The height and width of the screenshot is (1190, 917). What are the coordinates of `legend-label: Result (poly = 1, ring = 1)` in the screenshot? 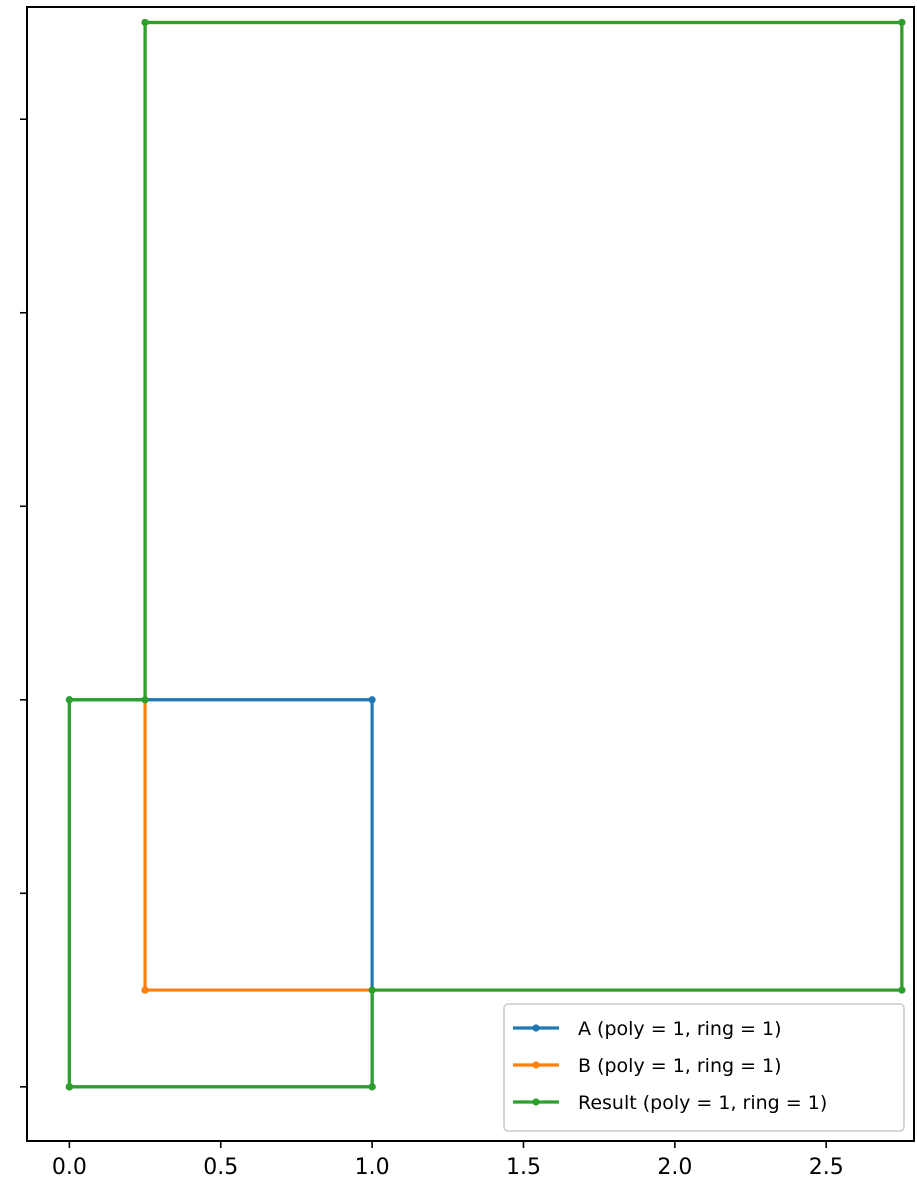 It's located at (702, 1103).